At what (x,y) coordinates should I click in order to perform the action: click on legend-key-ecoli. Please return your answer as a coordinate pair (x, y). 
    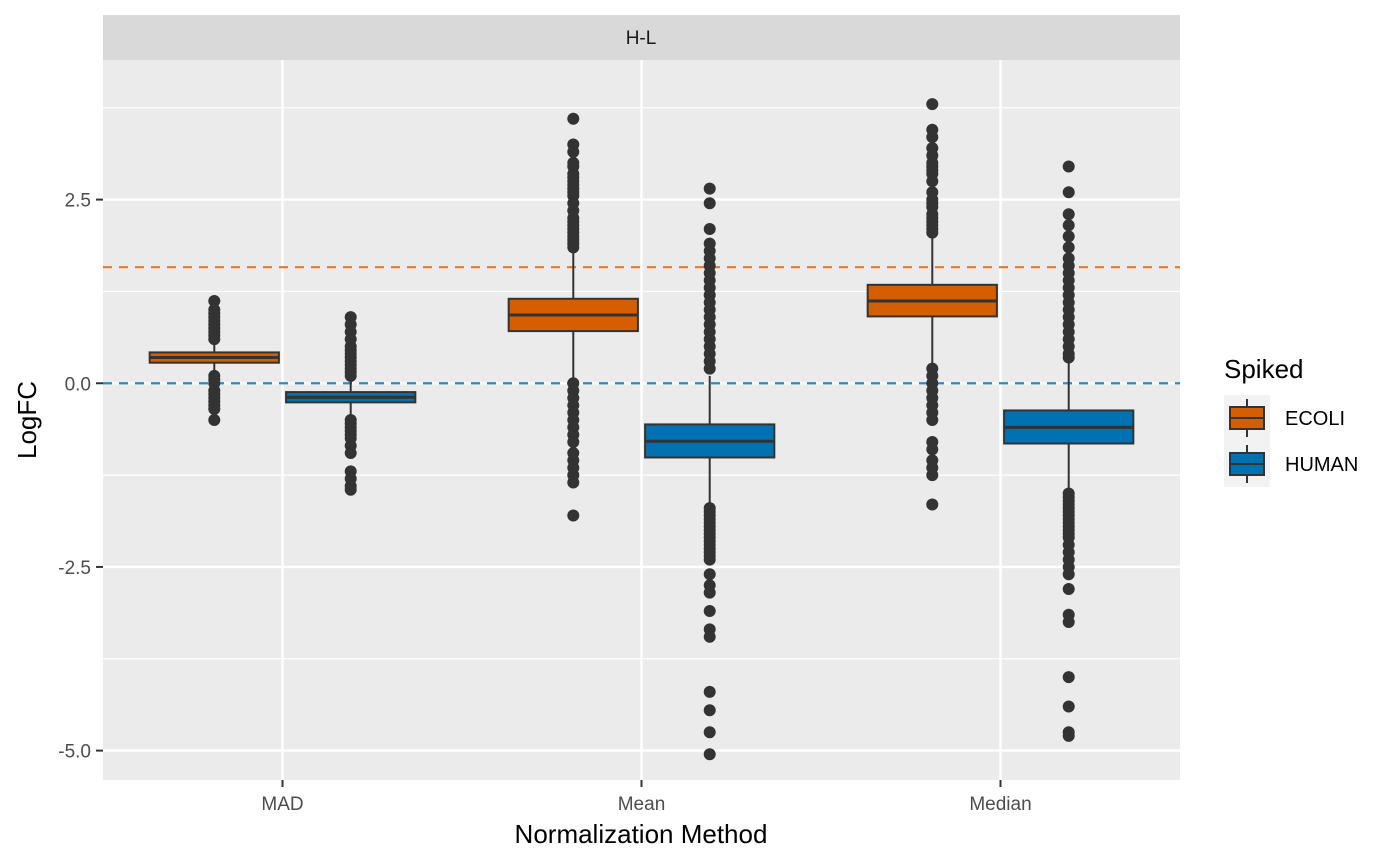
    Looking at the image, I should click on (1247, 418).